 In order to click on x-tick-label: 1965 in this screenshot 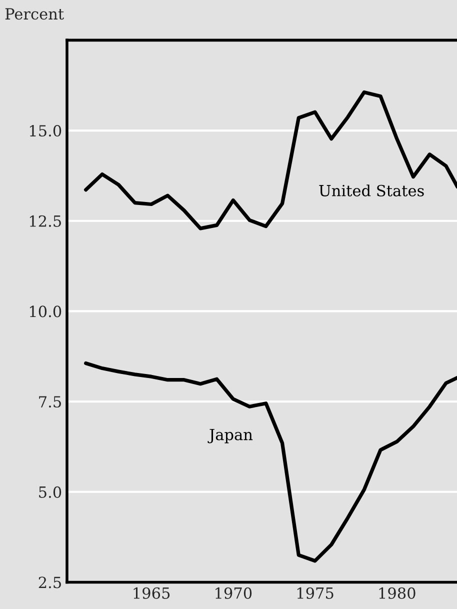, I will do `click(152, 593)`.